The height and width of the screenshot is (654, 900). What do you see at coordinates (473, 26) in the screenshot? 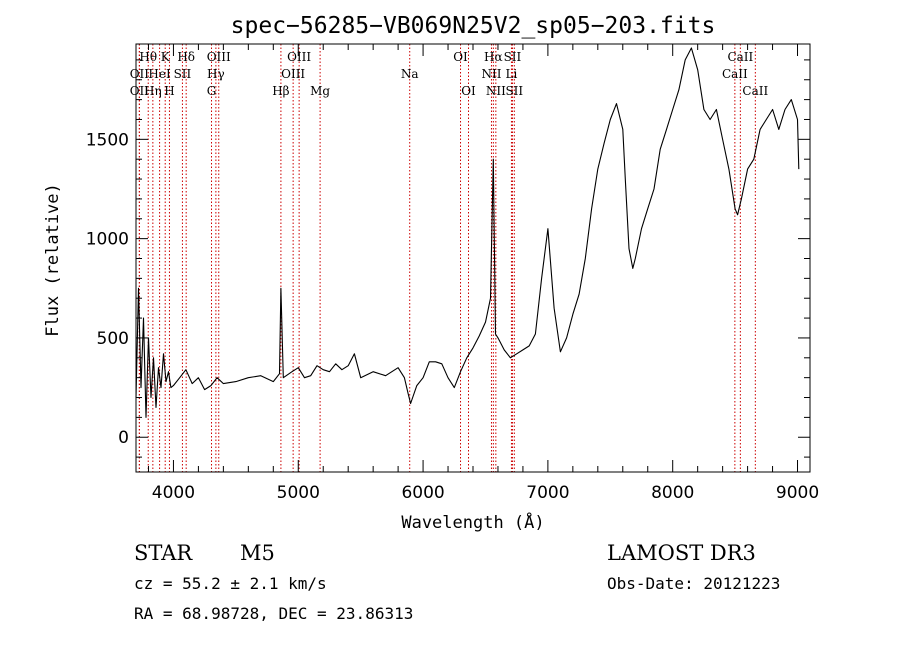
I see `chart-title: spec−56285−VB069N25V2_sp05−203.fits` at bounding box center [473, 26].